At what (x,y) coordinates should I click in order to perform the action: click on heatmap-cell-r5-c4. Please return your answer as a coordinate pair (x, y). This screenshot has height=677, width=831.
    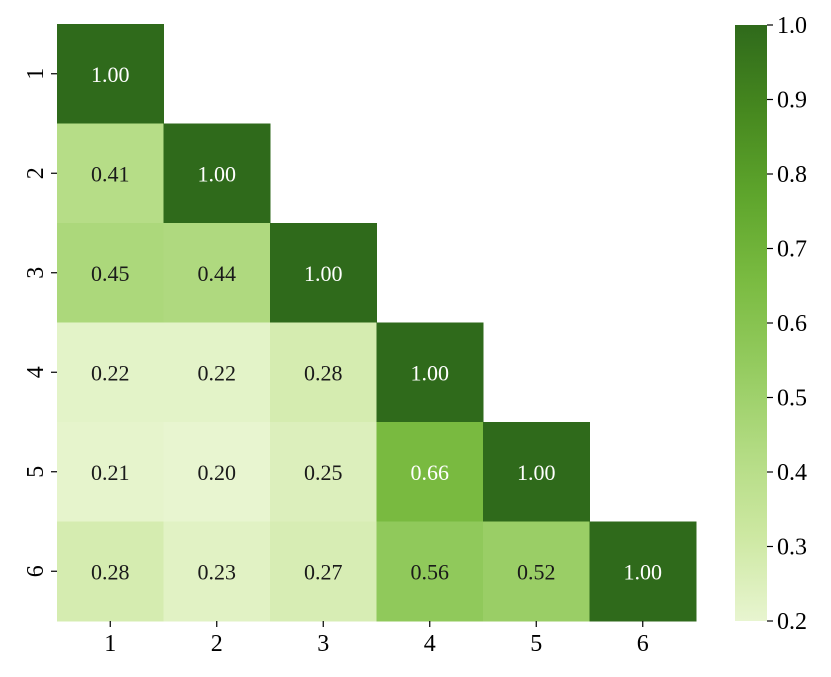
    Looking at the image, I should click on (430, 472).